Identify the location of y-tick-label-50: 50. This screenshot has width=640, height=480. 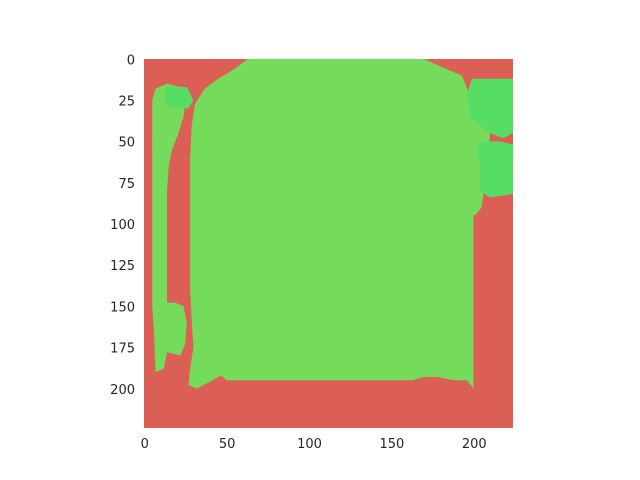
(126, 143).